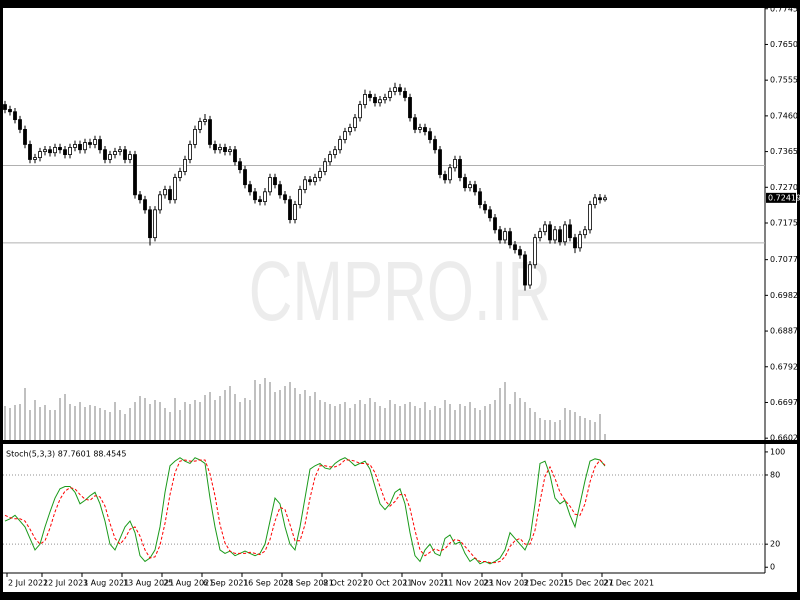  I want to click on y-tick-label: 100, so click(777, 451).